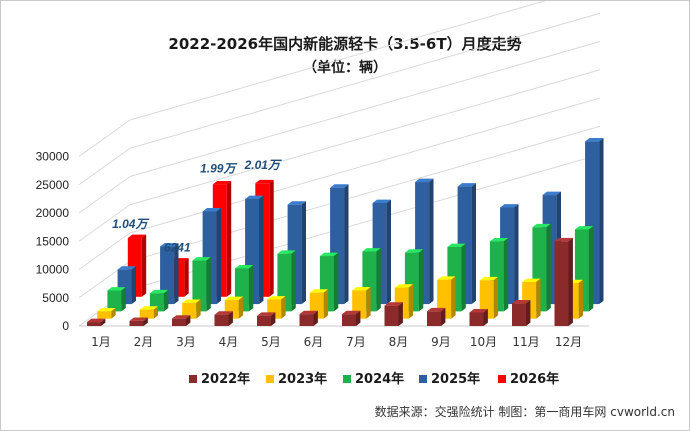 This screenshot has height=431, width=690. Describe the element at coordinates (218, 168) in the screenshot. I see `data-label: 1.99万` at that location.